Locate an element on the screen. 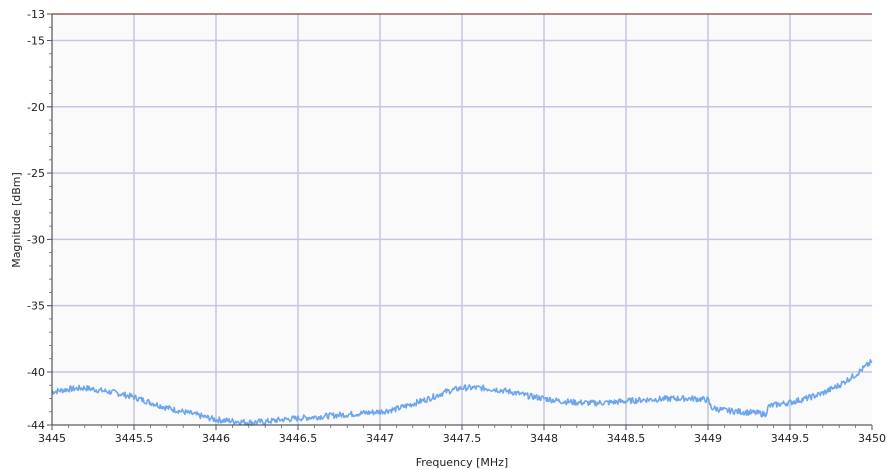 Image resolution: width=888 pixels, height=470 pixels. y-tick-label: -40 is located at coordinates (36, 372).